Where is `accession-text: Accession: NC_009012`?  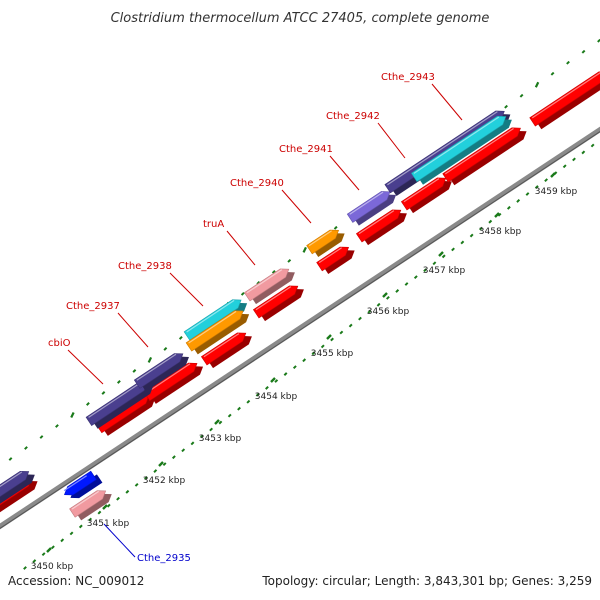
accession-text: Accession: NC_009012 is located at coordinates (76, 581).